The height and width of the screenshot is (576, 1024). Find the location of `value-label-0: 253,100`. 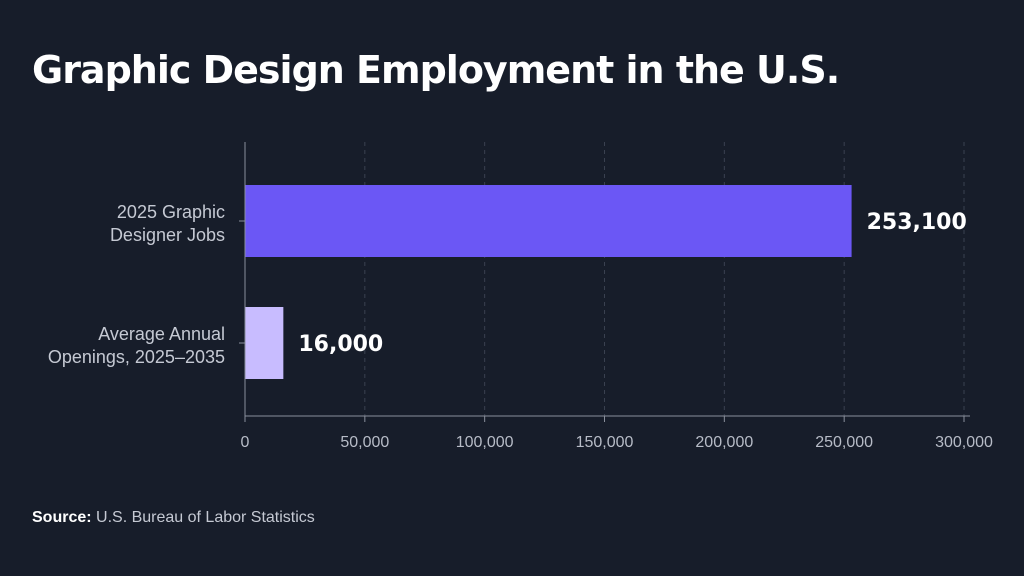

value-label-0: 253,100 is located at coordinates (917, 222).